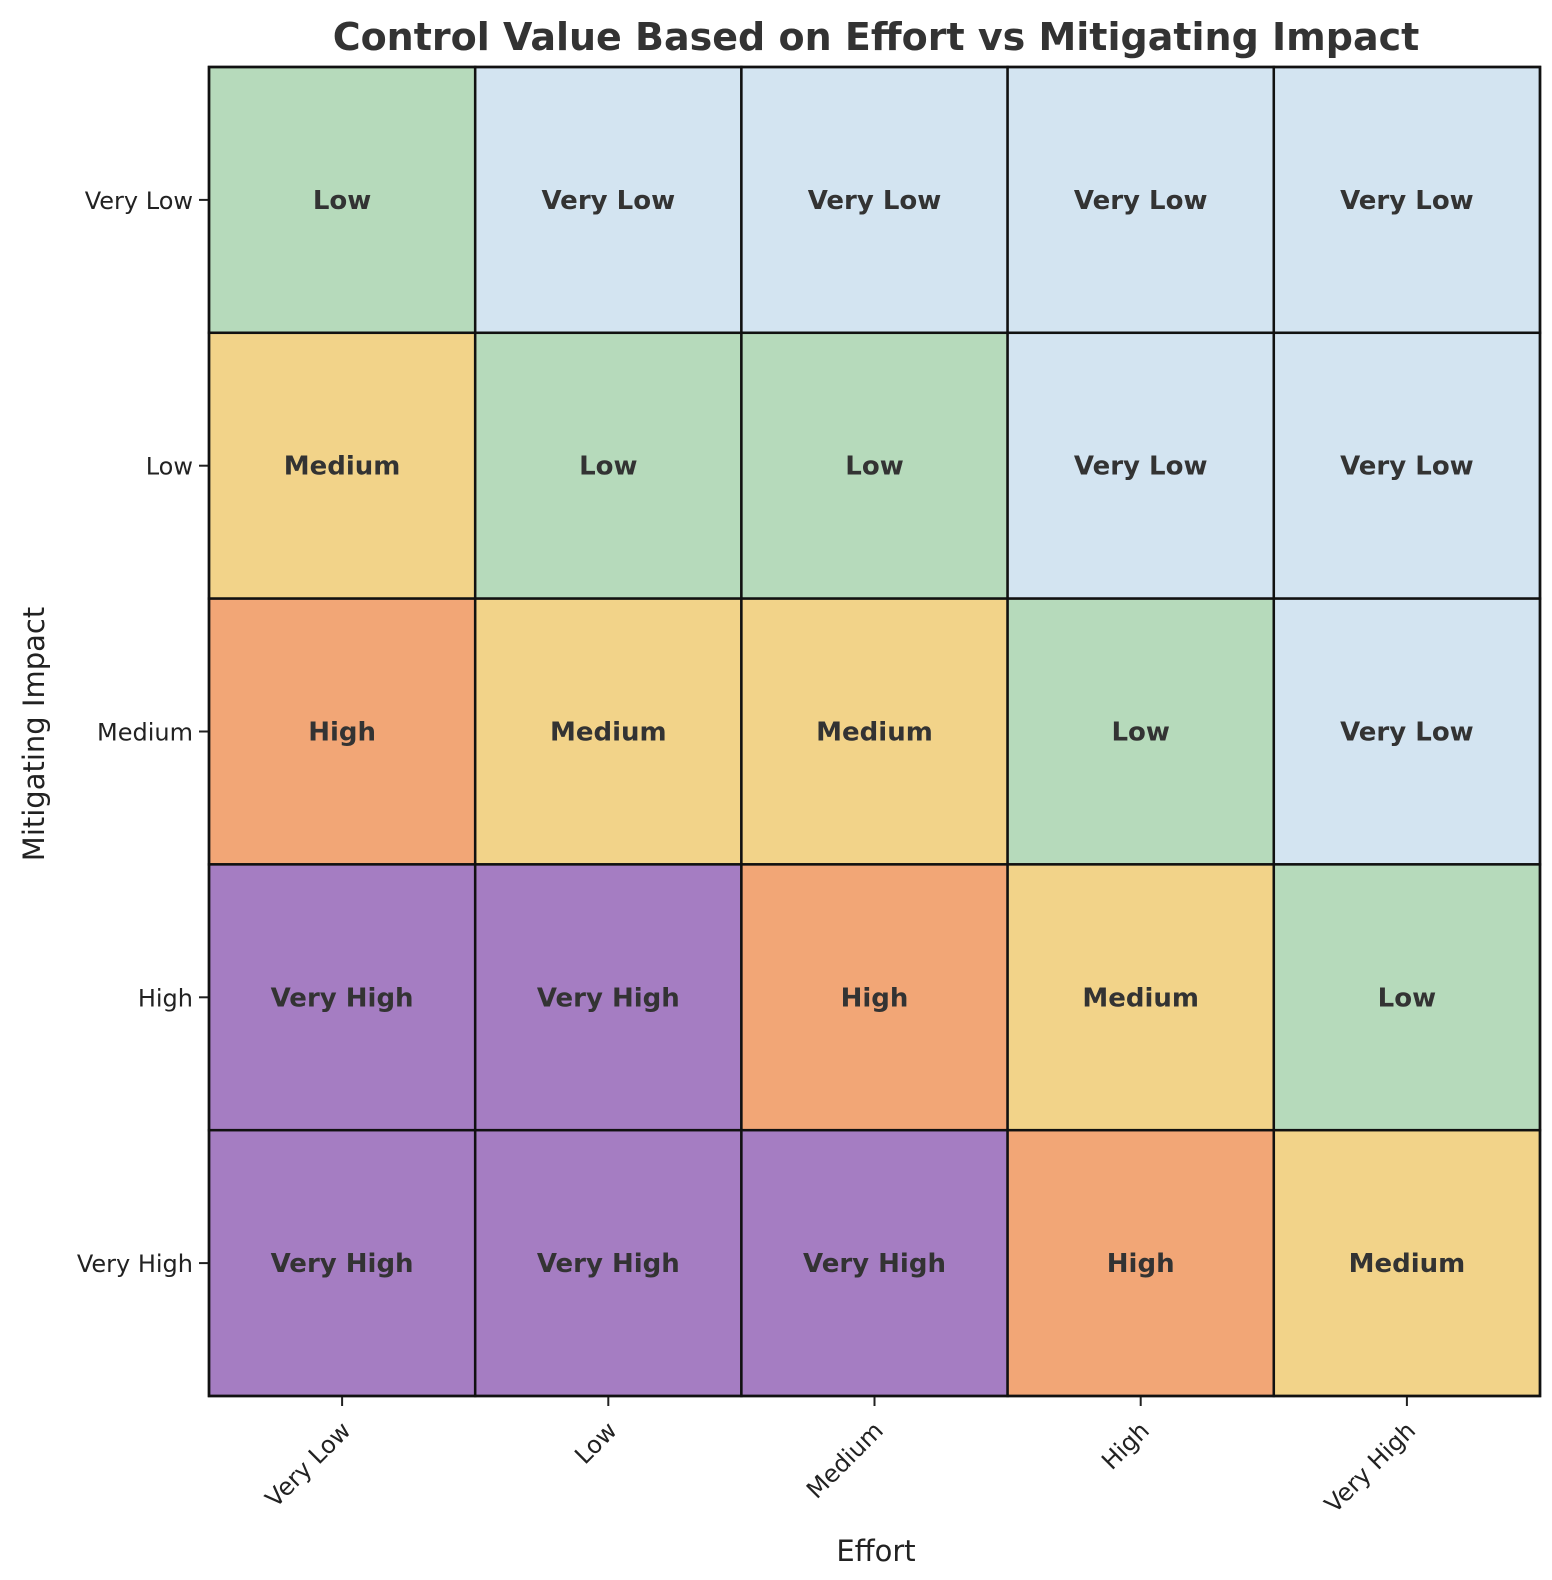  I want to click on heatmap-cell-r0-c0, so click(342, 200).